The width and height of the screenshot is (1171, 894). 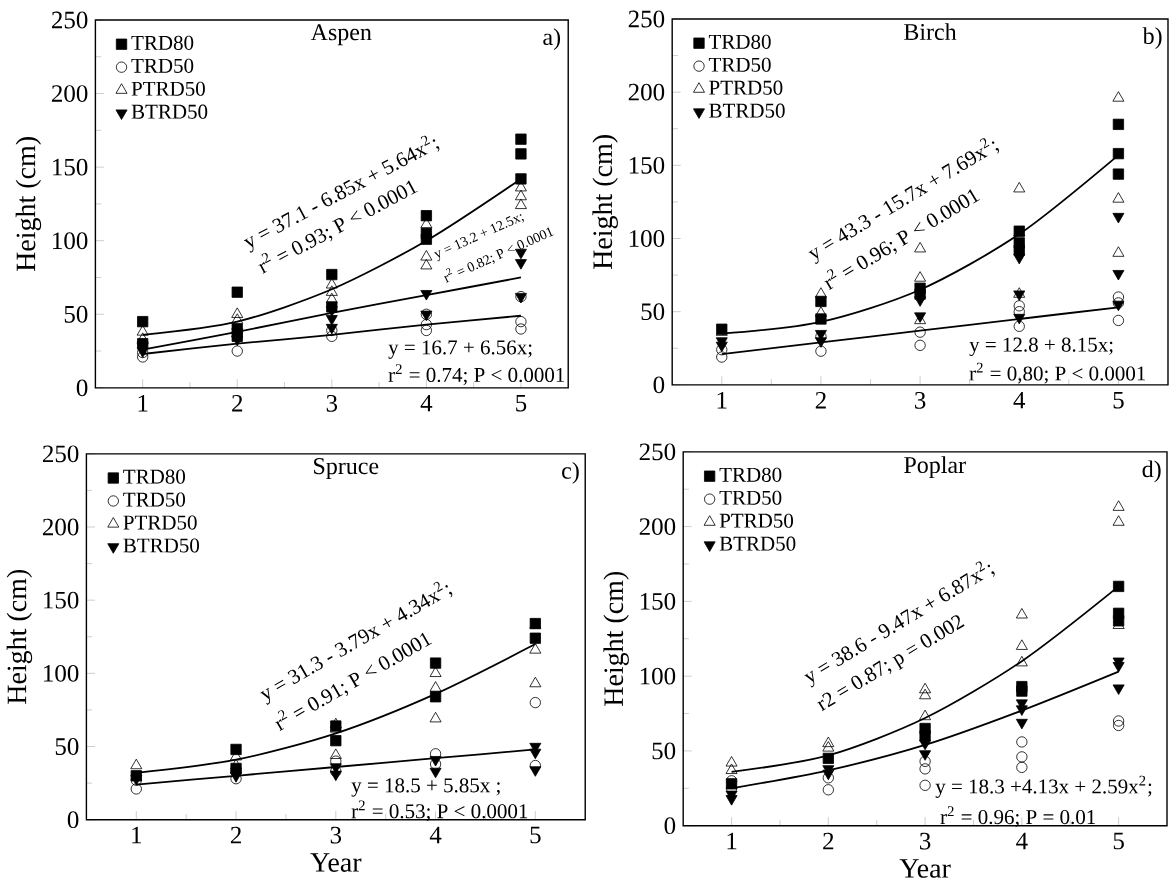 What do you see at coordinates (439, 811) in the screenshot?
I see `annotation: r$^{2}$ = 0.53; P < 0.0001` at bounding box center [439, 811].